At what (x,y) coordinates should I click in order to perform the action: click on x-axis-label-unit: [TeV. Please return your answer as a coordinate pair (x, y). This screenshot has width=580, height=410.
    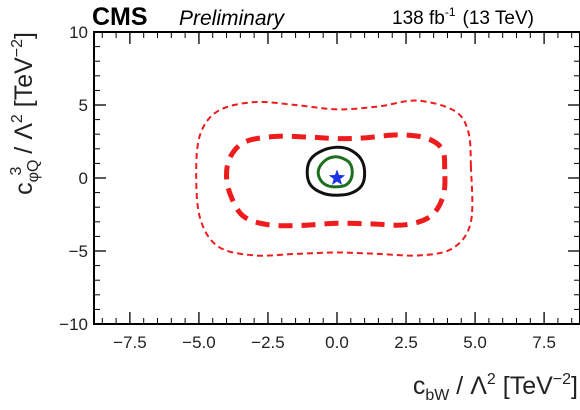
    Looking at the image, I should click on (524, 386).